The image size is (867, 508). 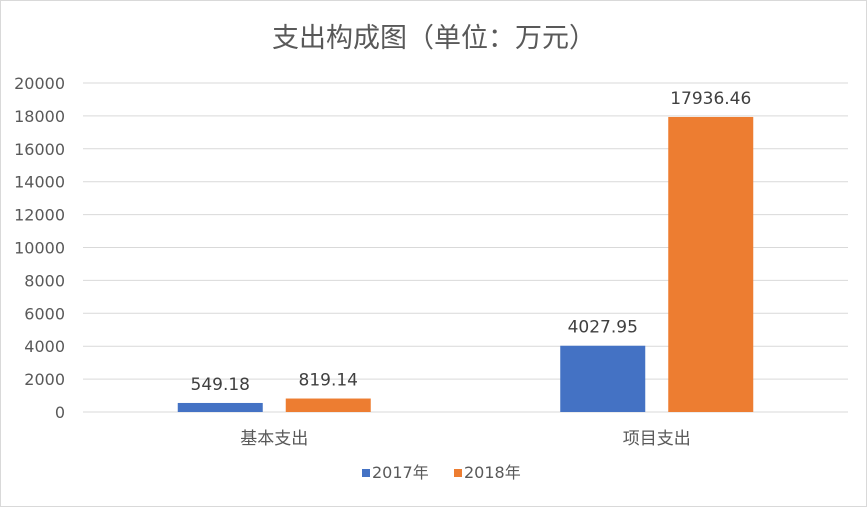 What do you see at coordinates (710, 99) in the screenshot?
I see `data-label: 17936.46` at bounding box center [710, 99].